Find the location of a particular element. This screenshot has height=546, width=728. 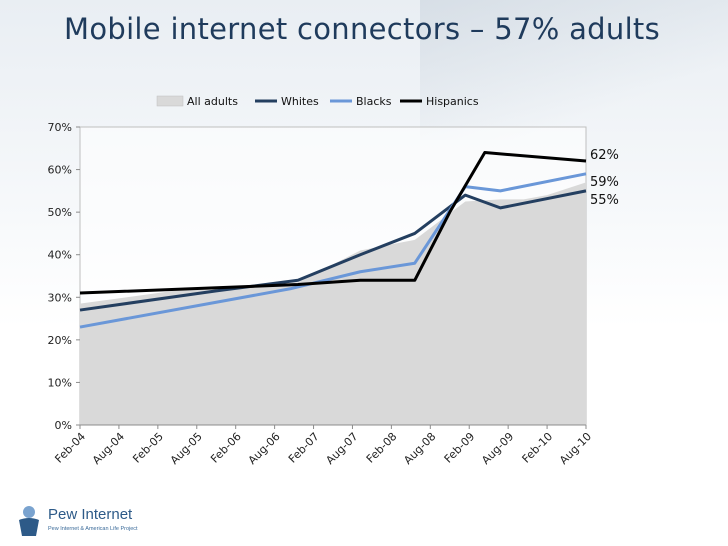

legend-label: Blacks is located at coordinates (374, 101).